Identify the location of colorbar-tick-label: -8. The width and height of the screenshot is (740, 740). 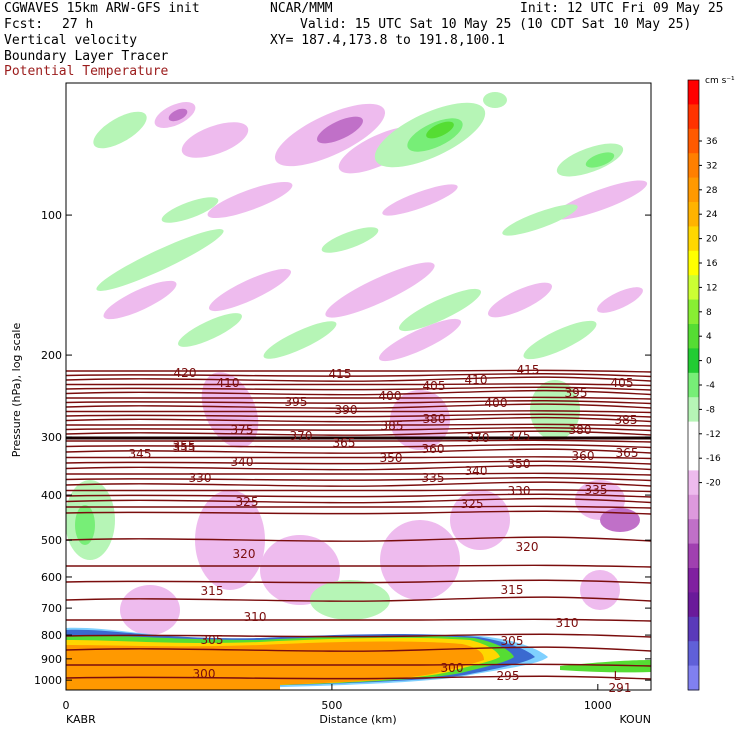
(710, 410).